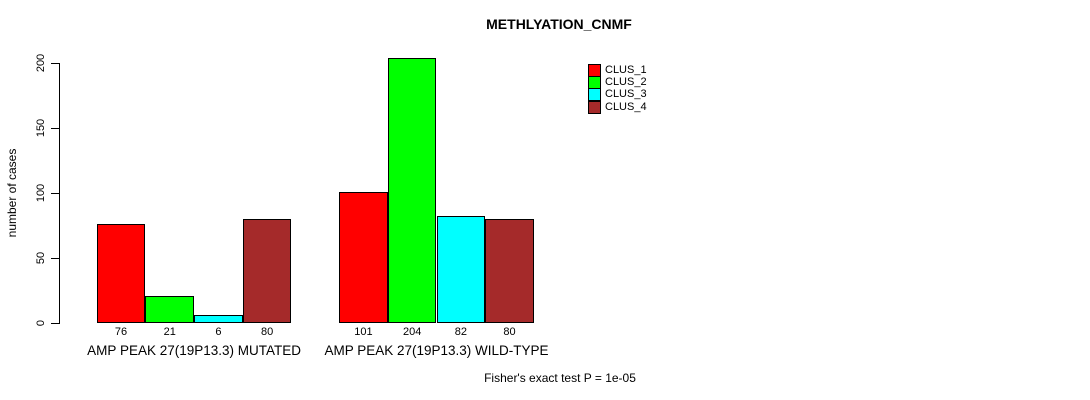  What do you see at coordinates (41, 63) in the screenshot?
I see `y-axis-tick-label: 200` at bounding box center [41, 63].